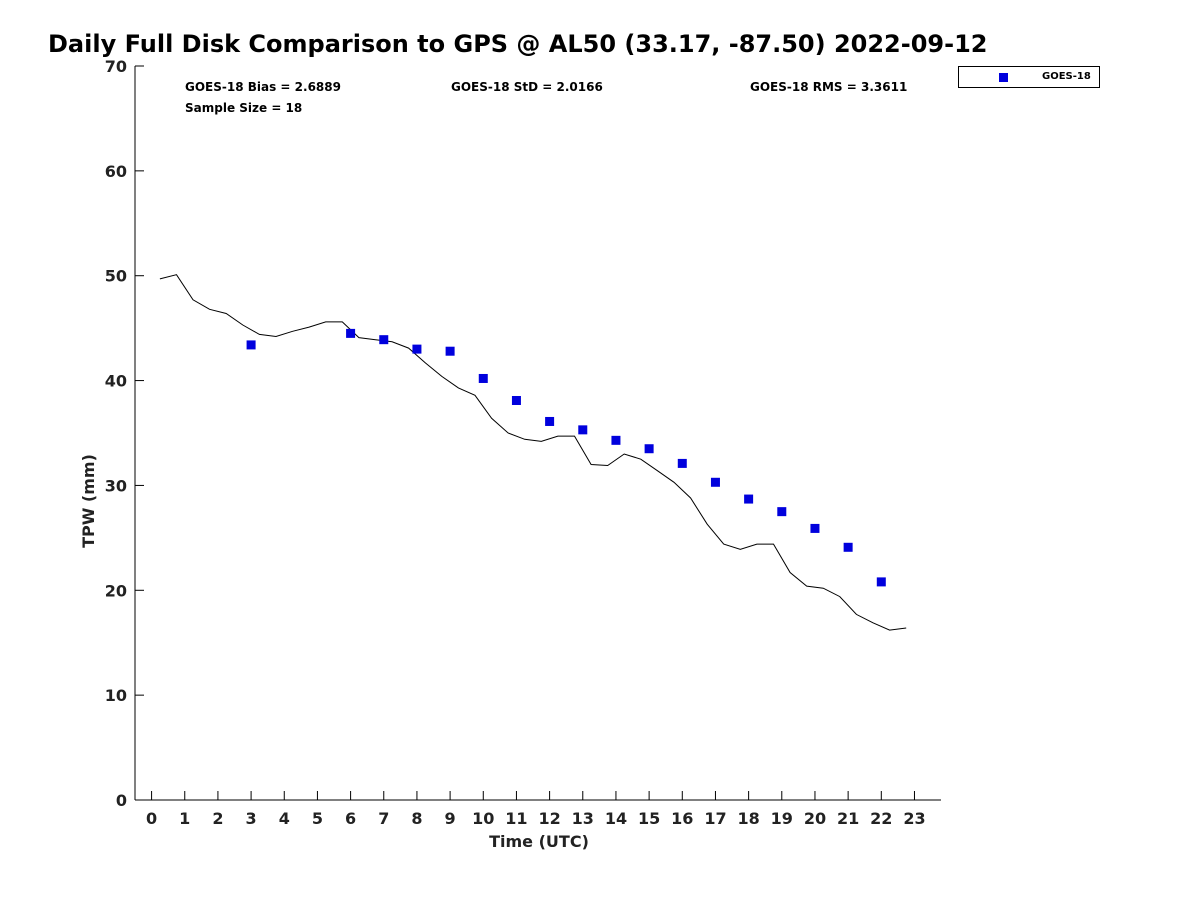 This screenshot has height=900, width=1200. I want to click on y-tick-label: 60, so click(116, 171).